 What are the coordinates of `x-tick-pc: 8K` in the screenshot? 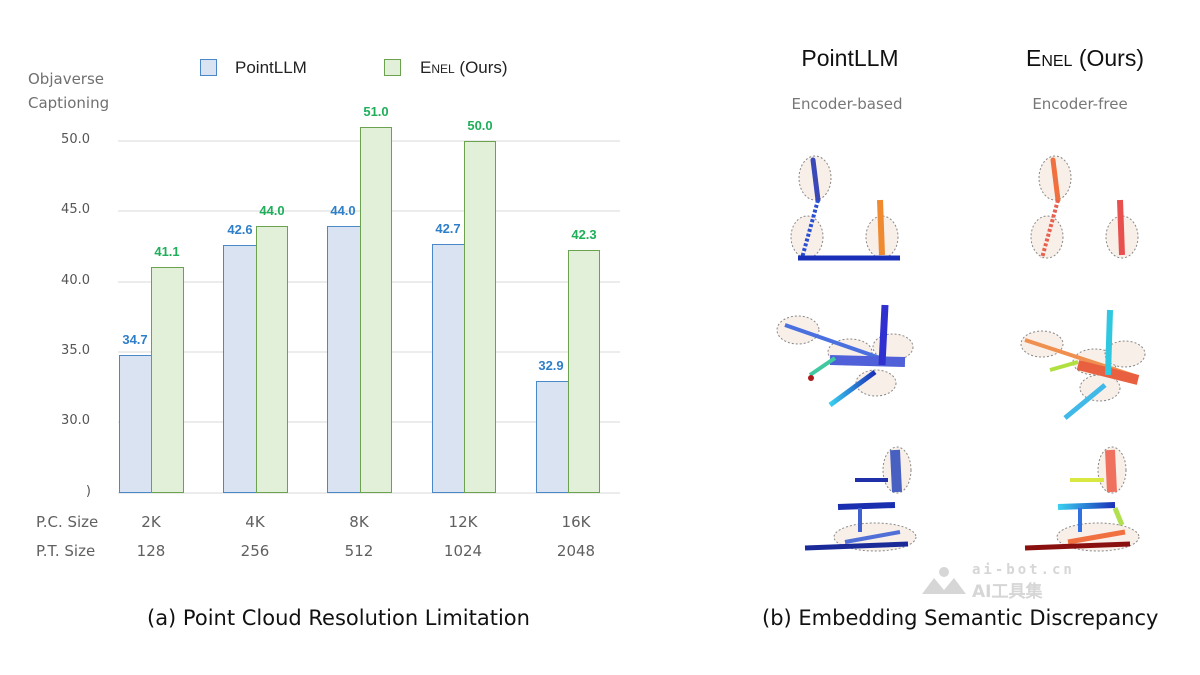 It's located at (359, 522).